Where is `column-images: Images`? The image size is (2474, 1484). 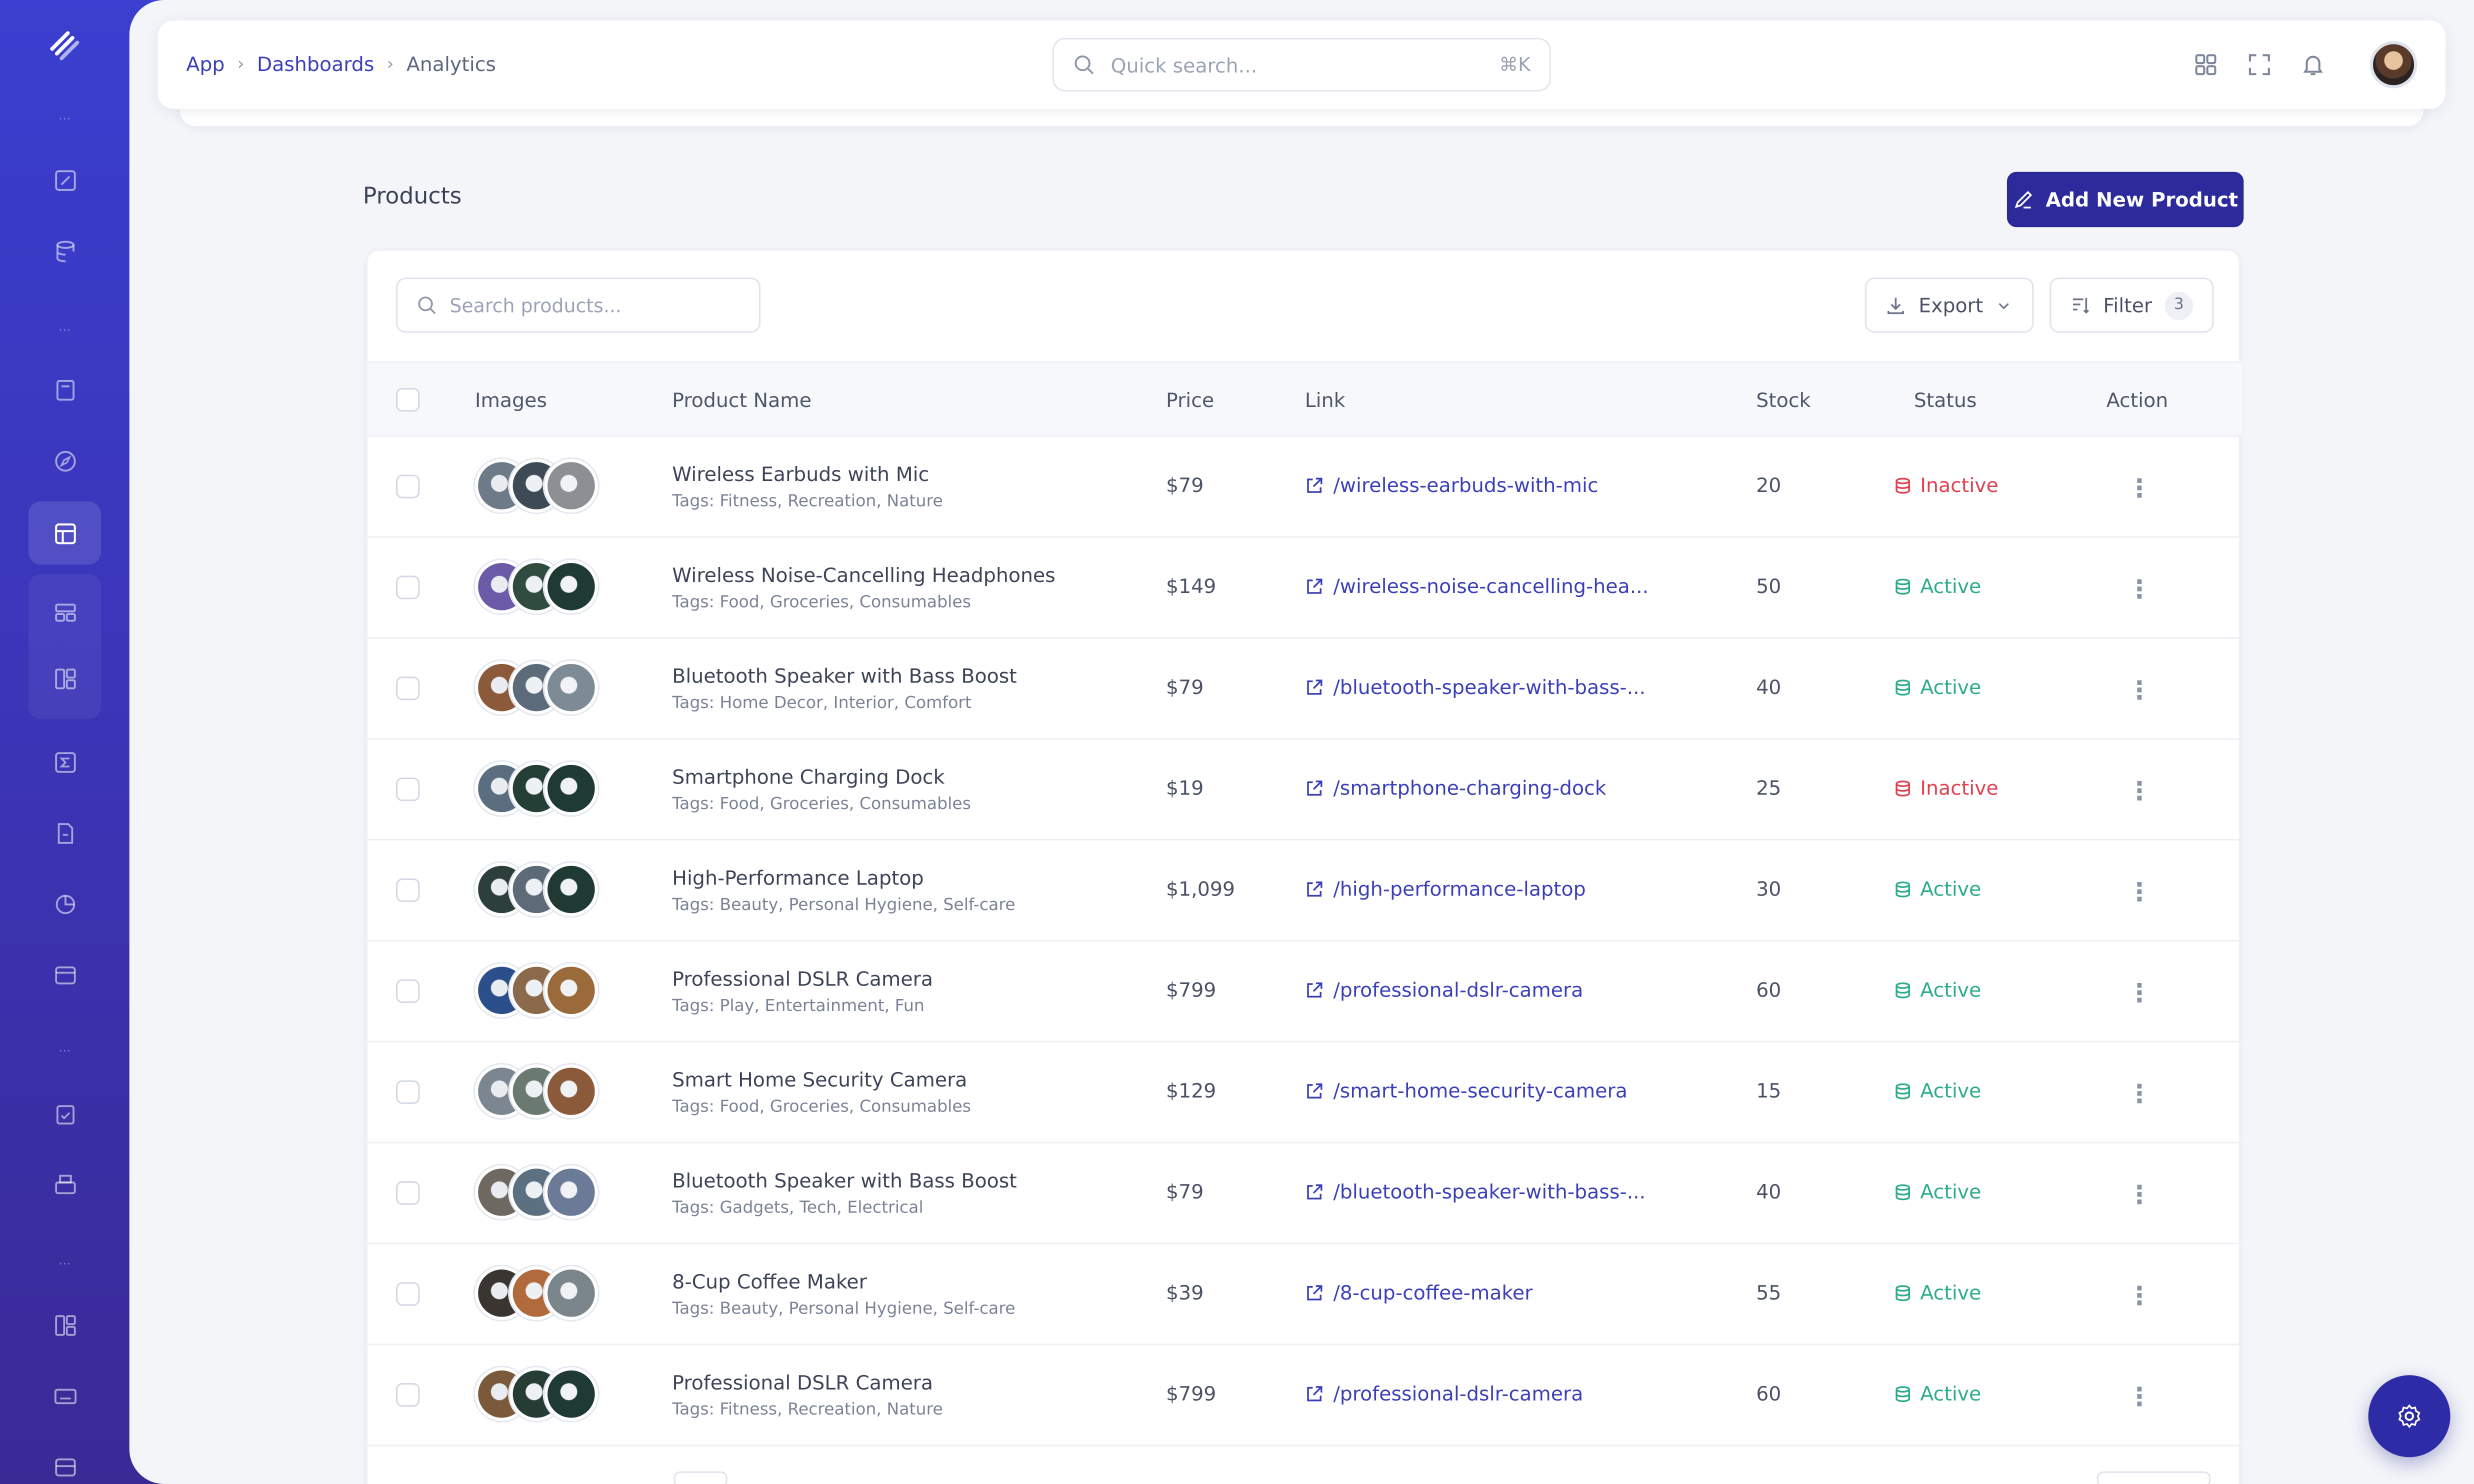
column-images: Images is located at coordinates (510, 400).